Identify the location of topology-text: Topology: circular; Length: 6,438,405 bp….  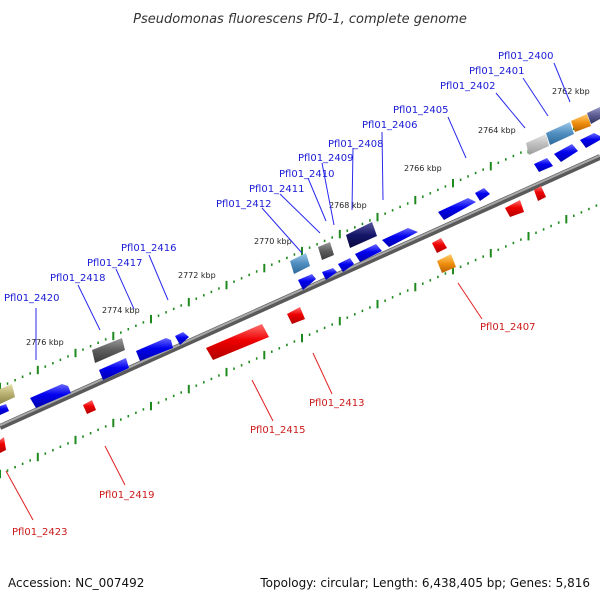
(425, 583).